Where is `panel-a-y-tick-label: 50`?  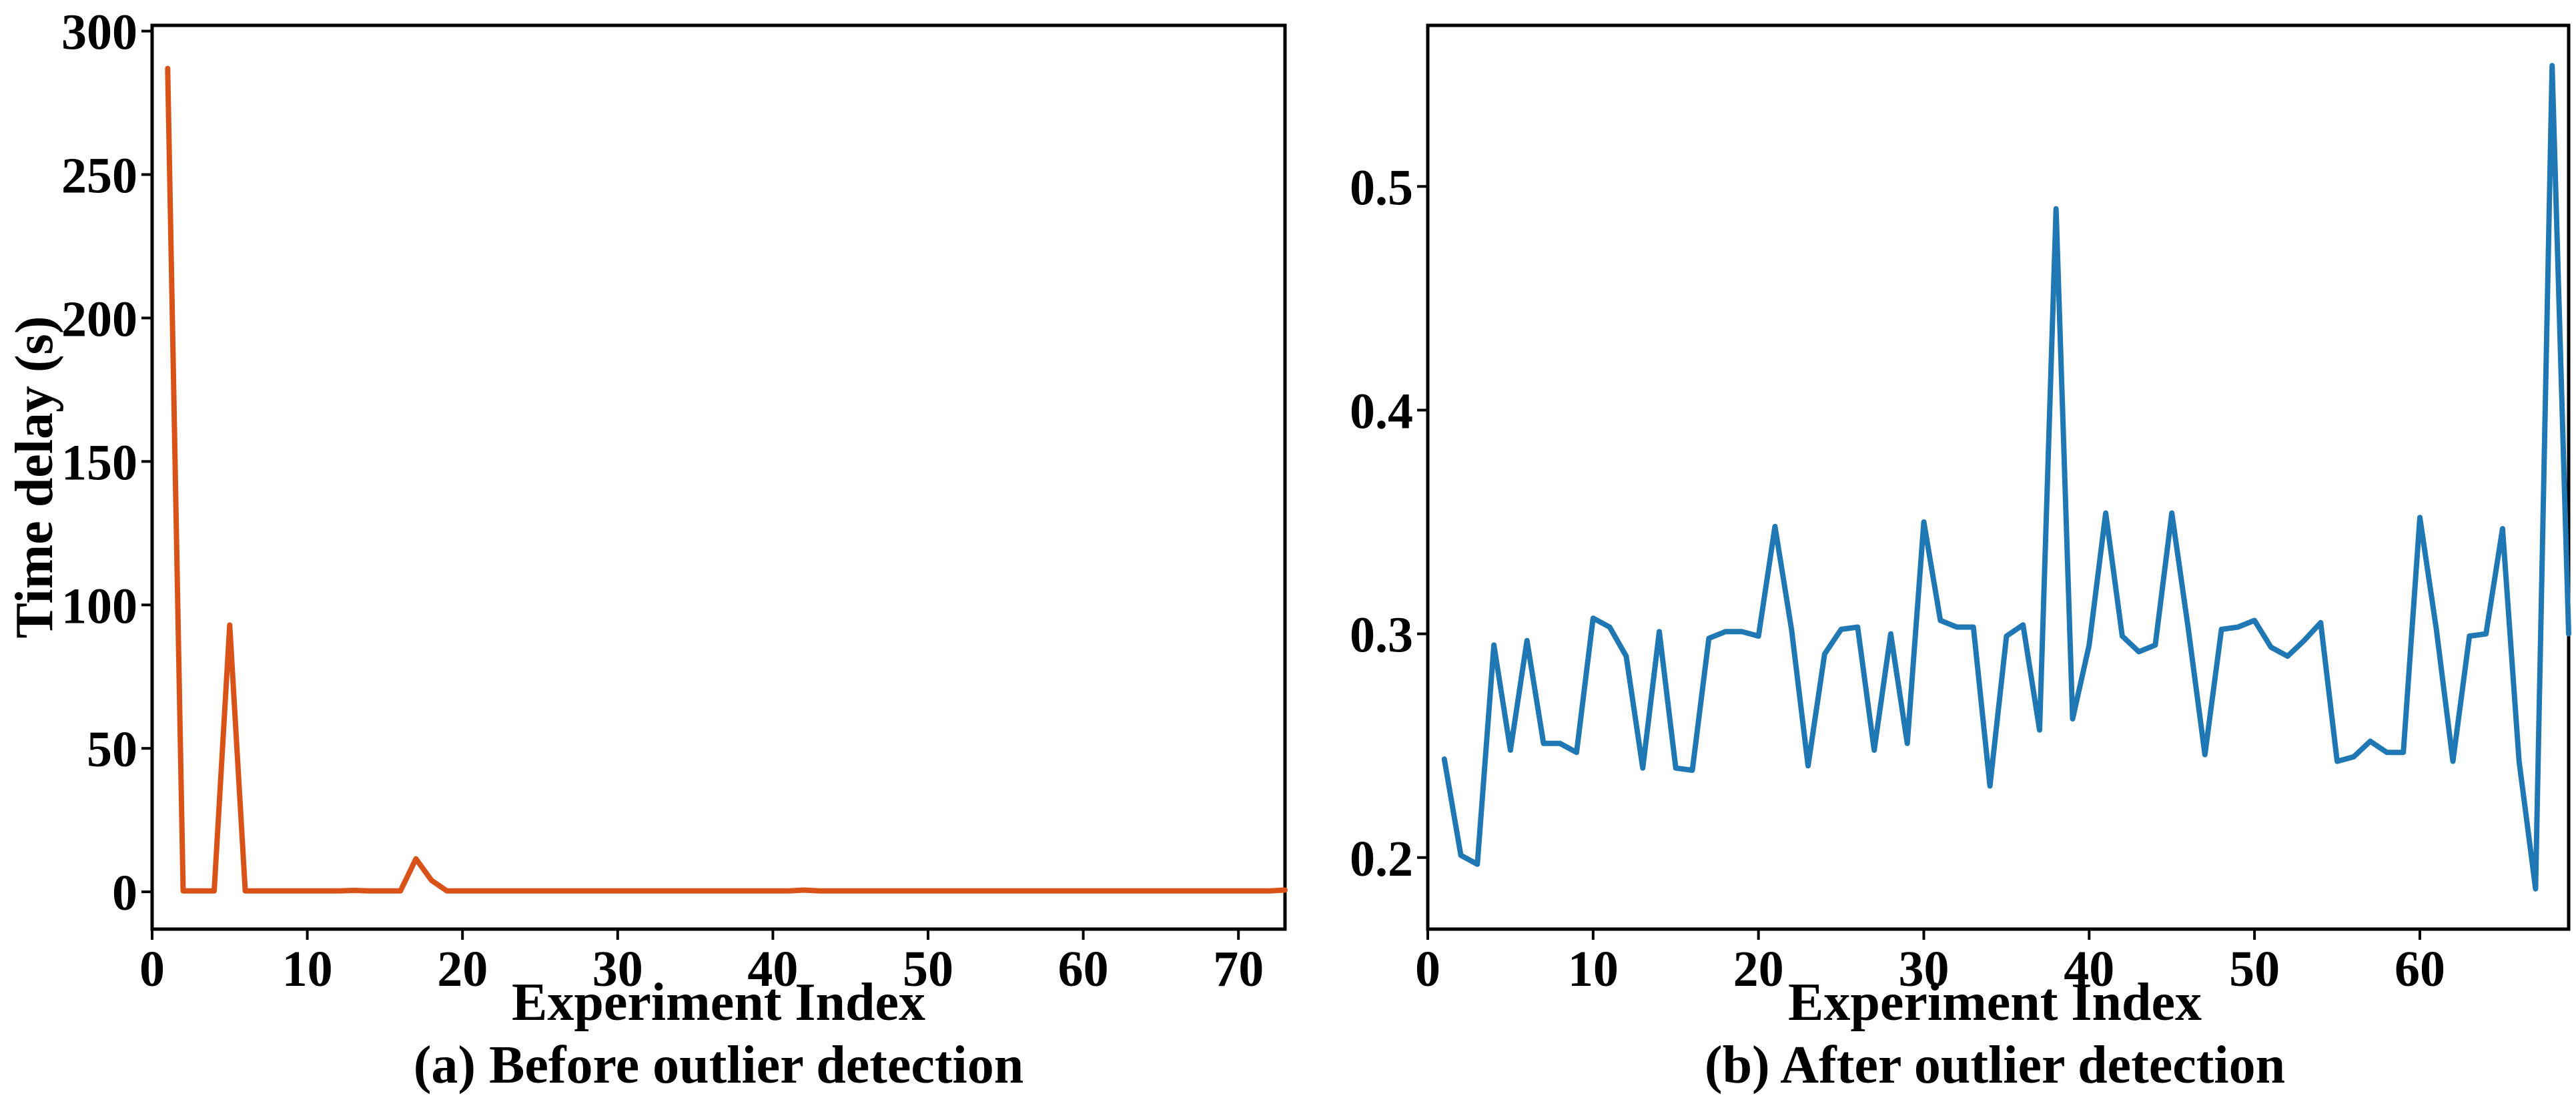 panel-a-y-tick-label: 50 is located at coordinates (112, 750).